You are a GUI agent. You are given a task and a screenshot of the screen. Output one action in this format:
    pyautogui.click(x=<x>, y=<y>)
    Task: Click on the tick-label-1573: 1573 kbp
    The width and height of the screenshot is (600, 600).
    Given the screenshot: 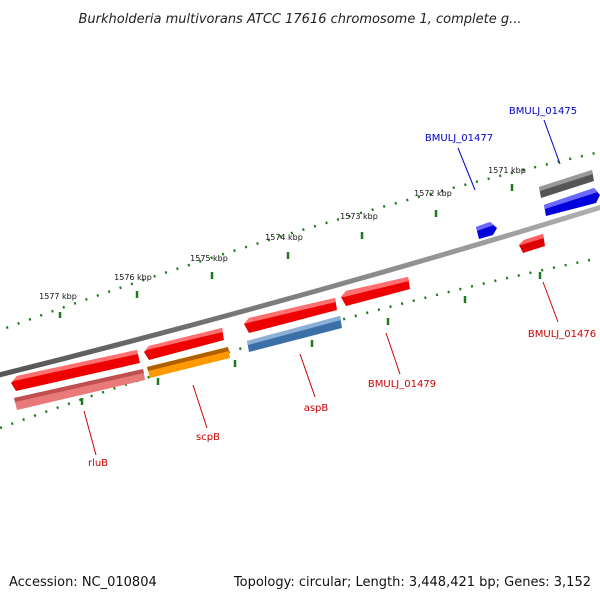 What is the action you would take?
    pyautogui.click(x=359, y=216)
    